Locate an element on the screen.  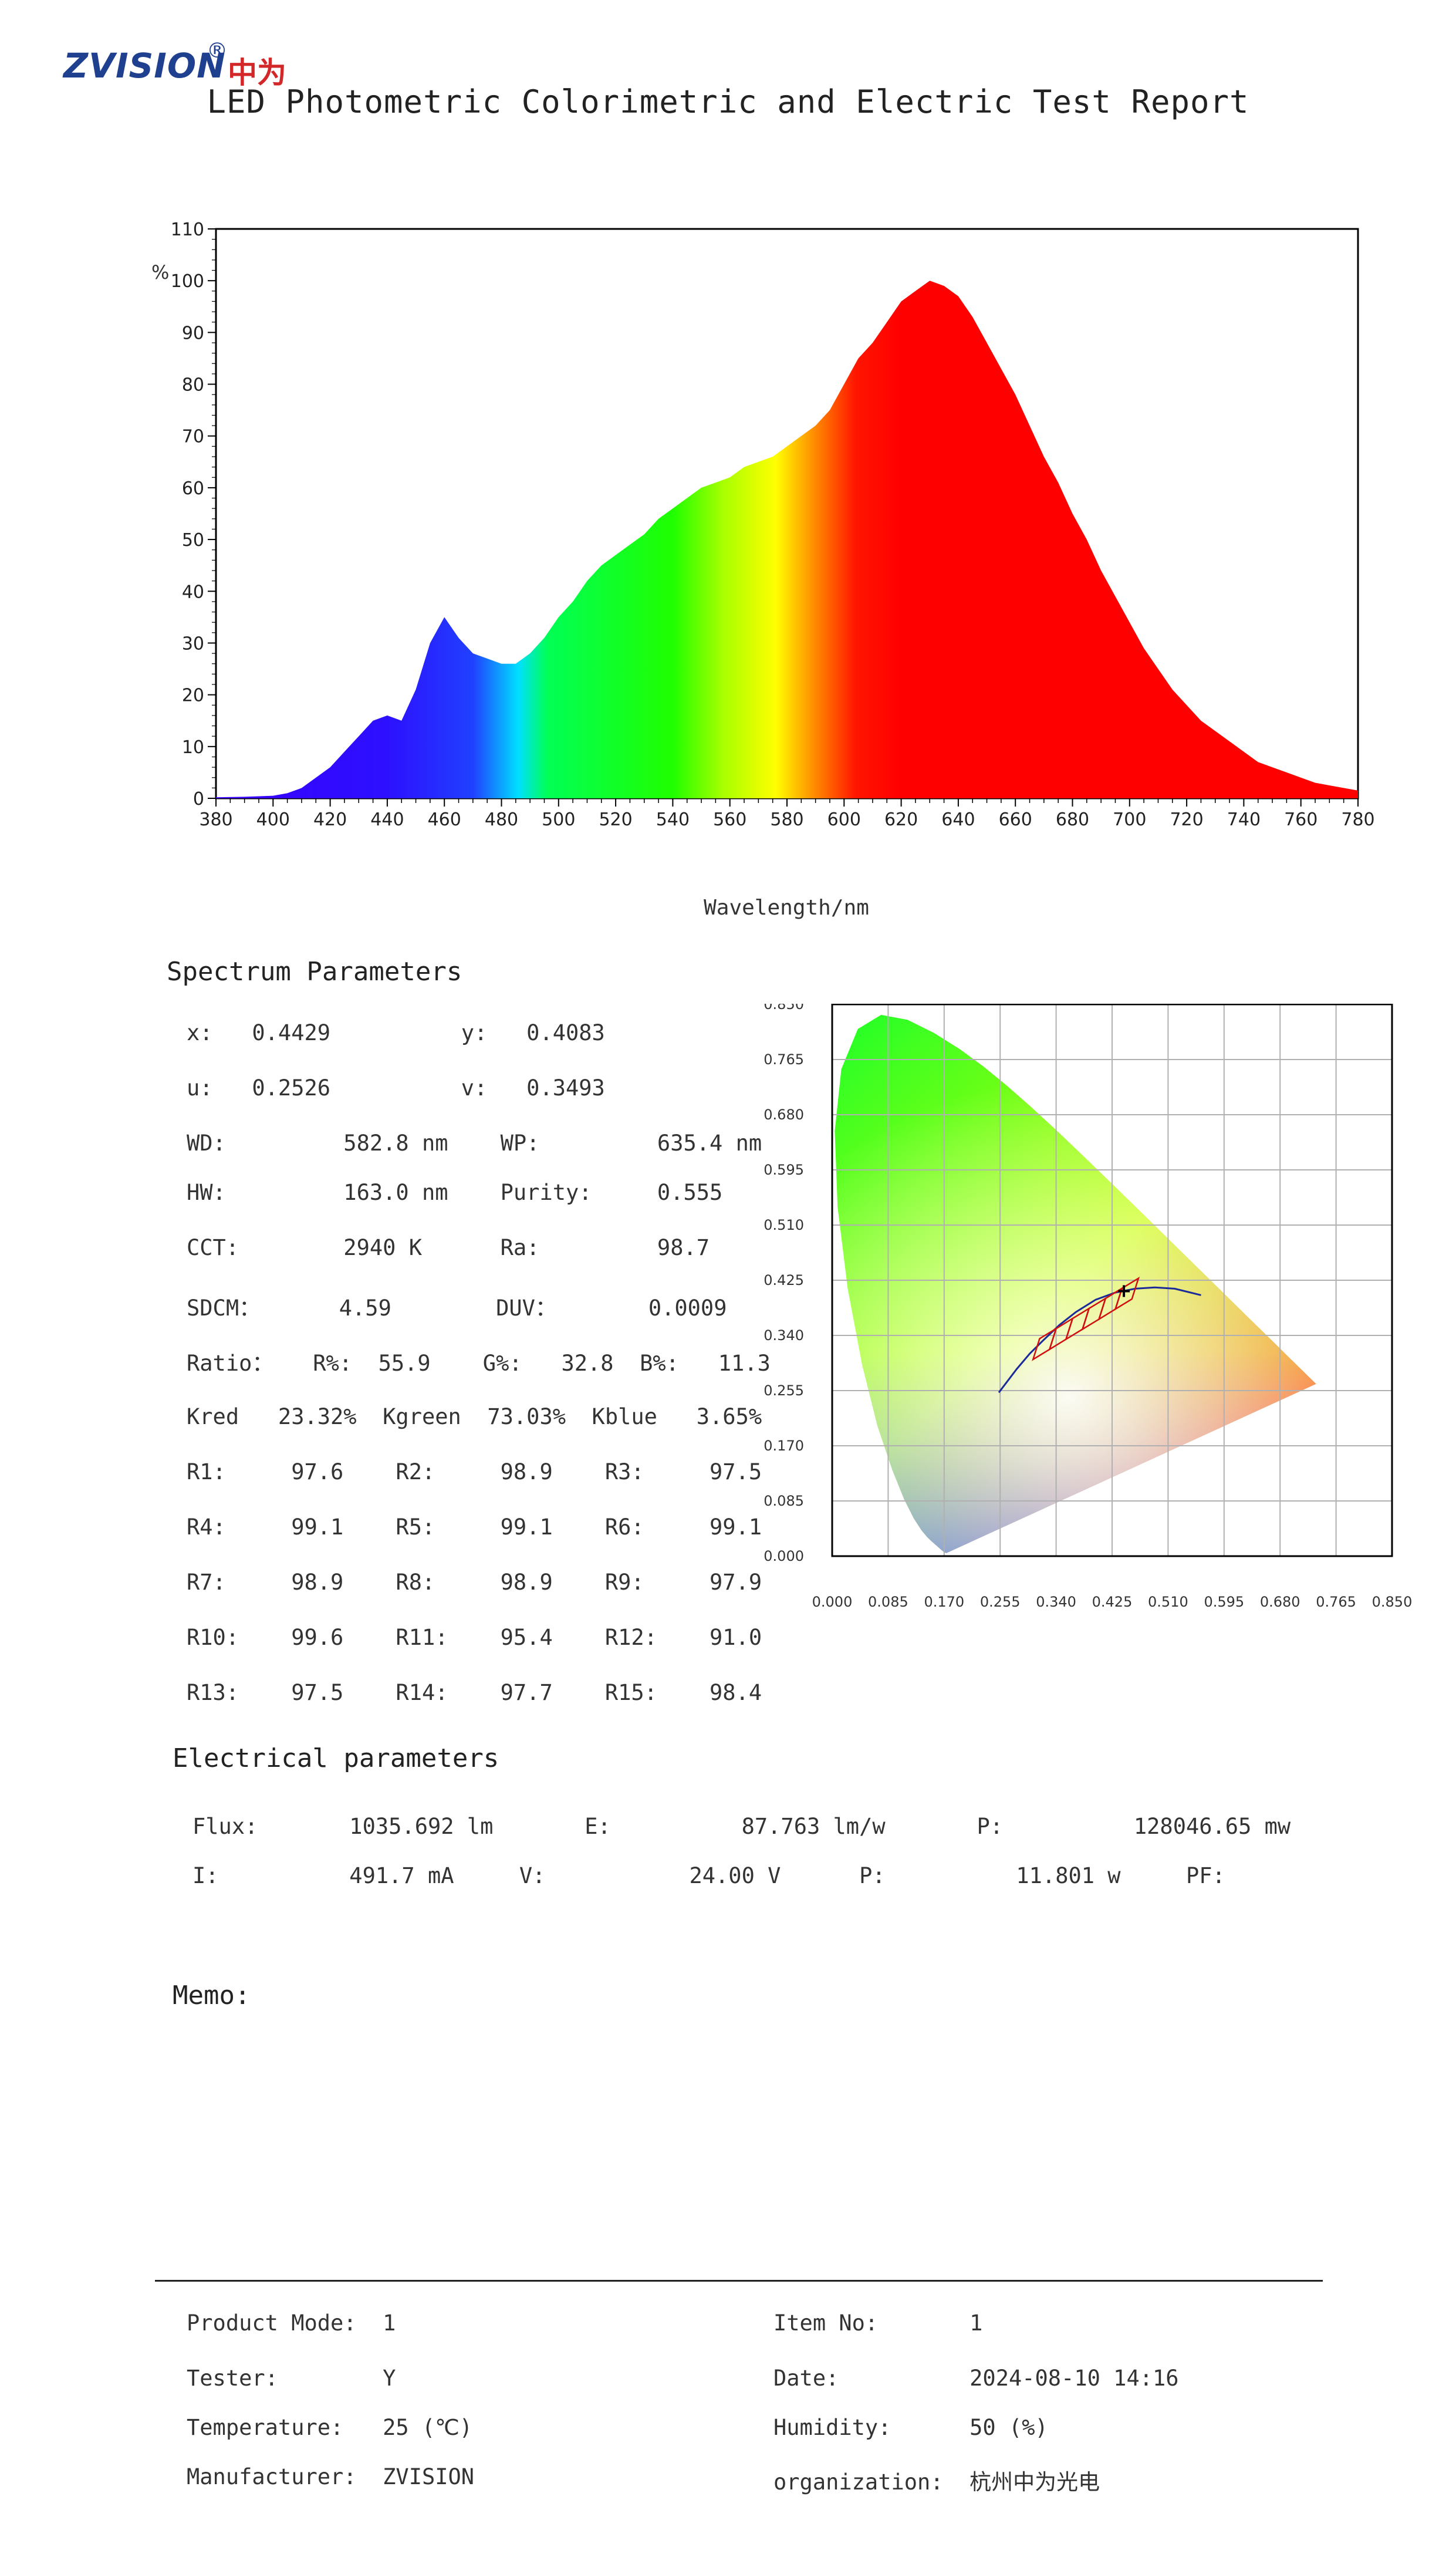
param-line: SDCM： 4.59 DUV： 0.0009 is located at coordinates (457, 1308).